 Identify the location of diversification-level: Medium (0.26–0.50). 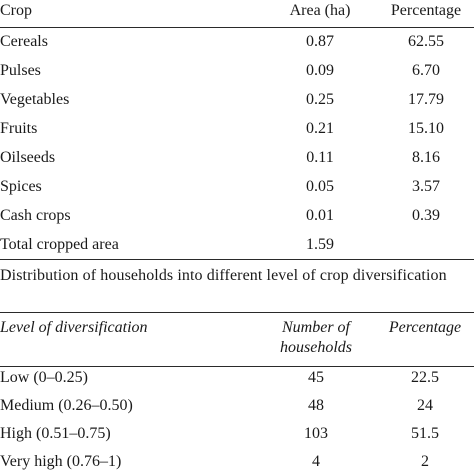
(66, 405).